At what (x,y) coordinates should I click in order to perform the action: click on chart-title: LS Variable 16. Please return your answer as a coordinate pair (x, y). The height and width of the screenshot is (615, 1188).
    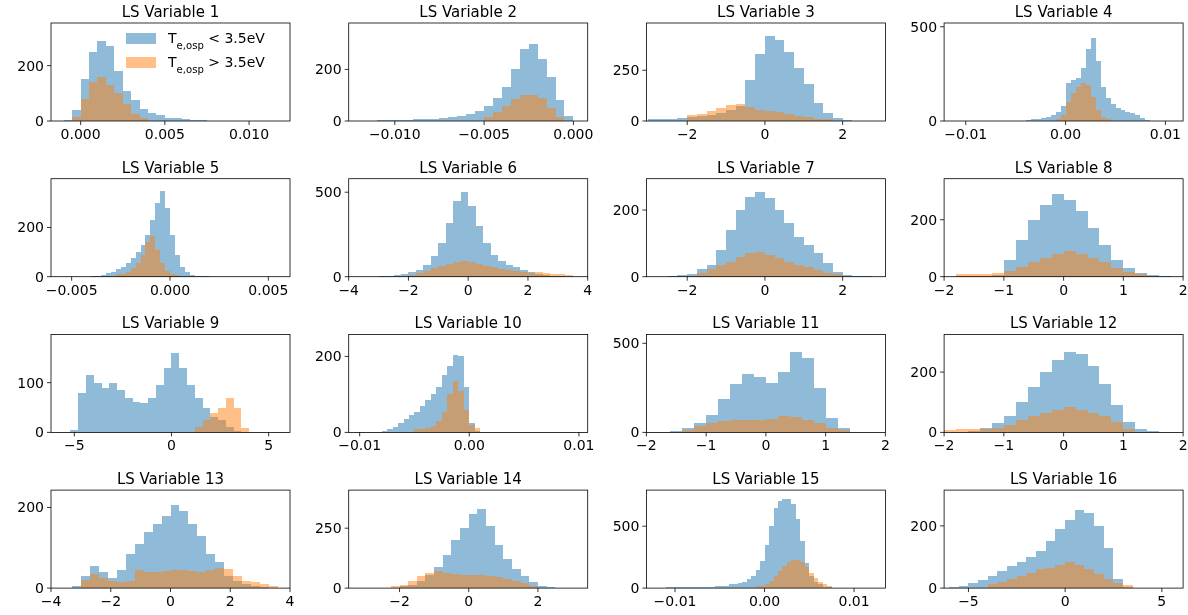
    Looking at the image, I should click on (1063, 479).